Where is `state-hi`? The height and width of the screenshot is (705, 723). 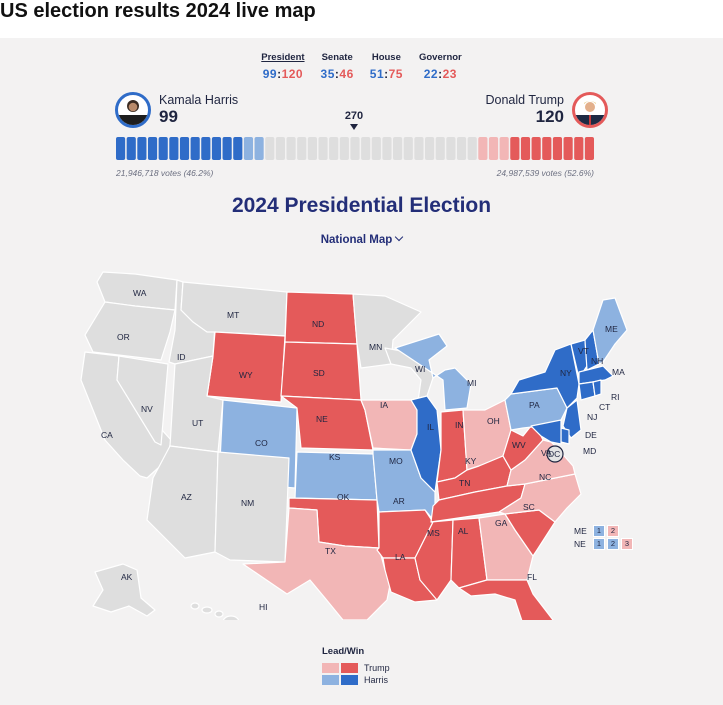 state-hi is located at coordinates (215, 611).